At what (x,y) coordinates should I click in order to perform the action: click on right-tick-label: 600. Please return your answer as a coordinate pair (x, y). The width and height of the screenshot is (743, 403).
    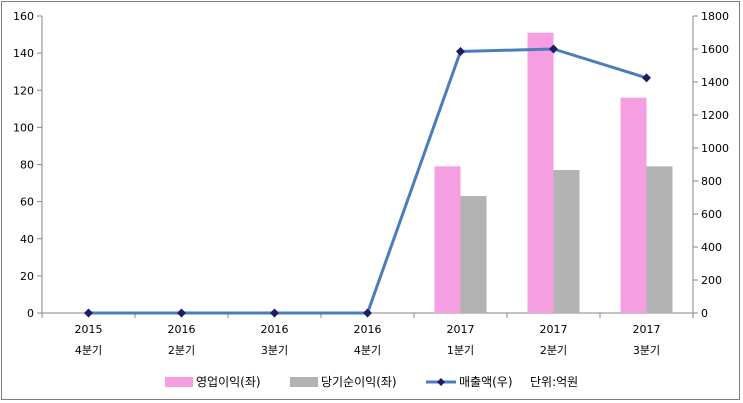
    Looking at the image, I should click on (711, 214).